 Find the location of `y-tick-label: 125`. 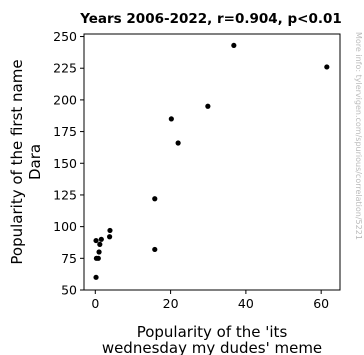

y-tick-label: 125 is located at coordinates (65, 194).